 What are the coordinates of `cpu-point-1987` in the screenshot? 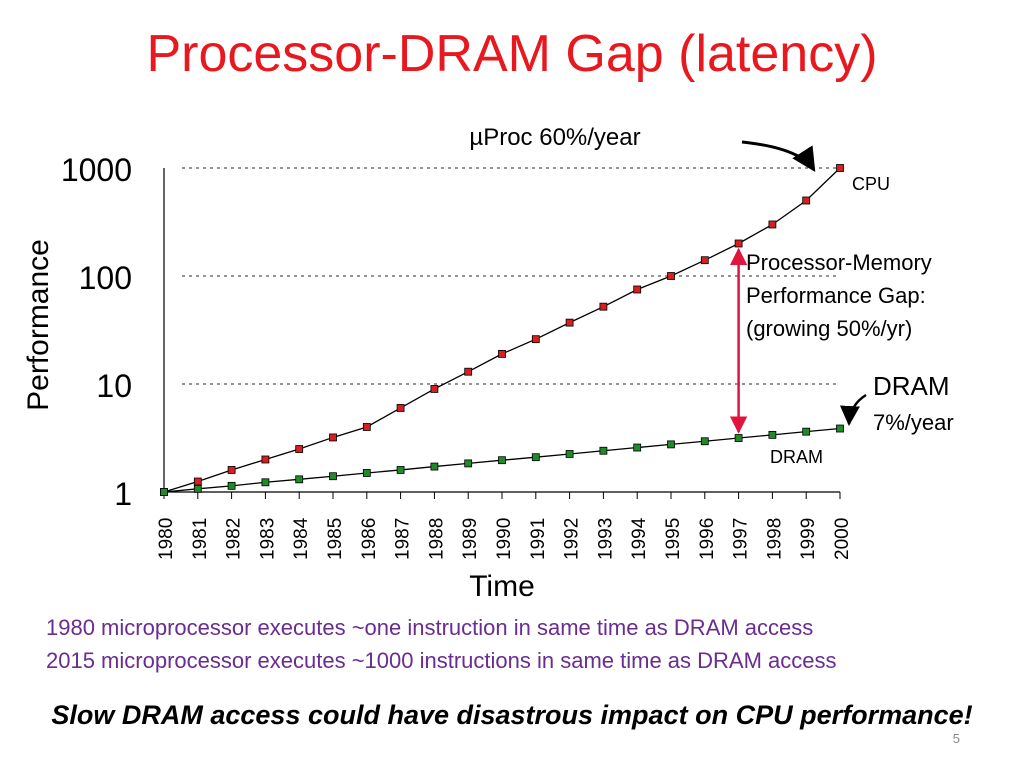 It's located at (400, 408).